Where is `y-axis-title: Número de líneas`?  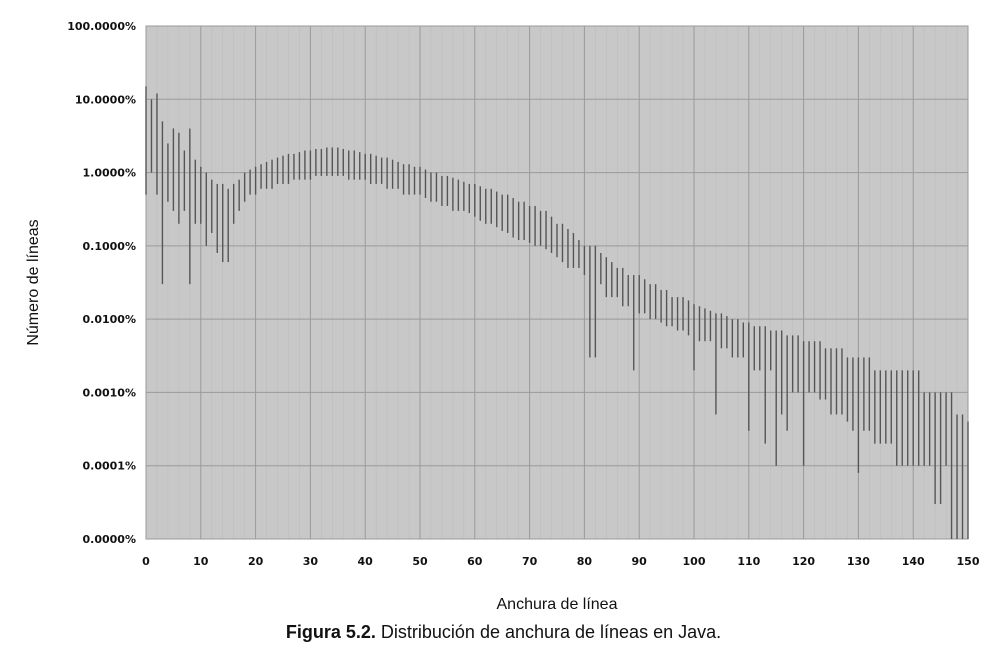
y-axis-title: Número de líneas is located at coordinates (33, 282).